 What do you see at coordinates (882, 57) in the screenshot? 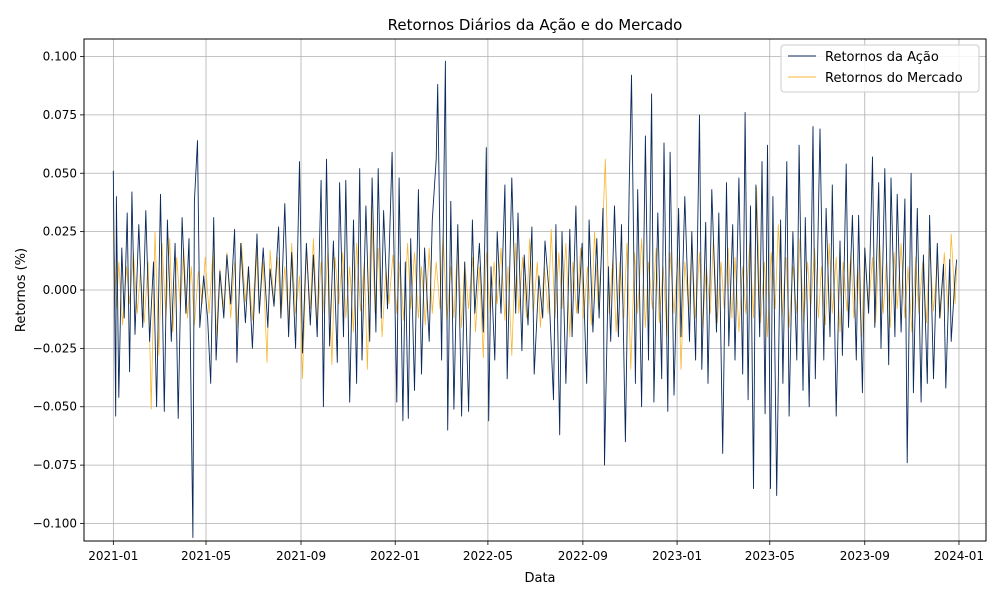
I see `legend-label-stock: Retornos da Ação` at bounding box center [882, 57].